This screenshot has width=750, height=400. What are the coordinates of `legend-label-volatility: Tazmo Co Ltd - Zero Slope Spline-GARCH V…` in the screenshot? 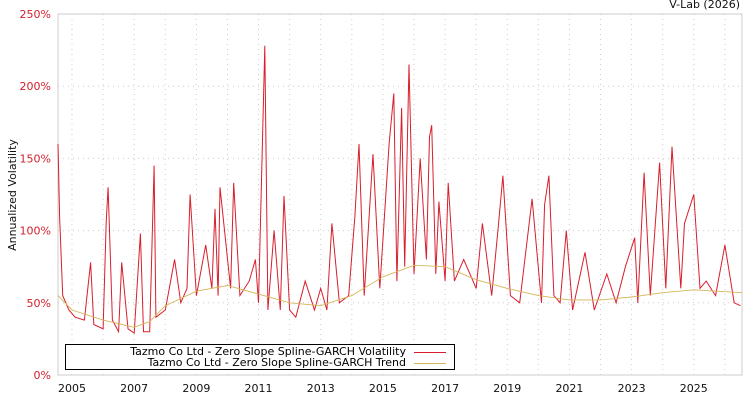 It's located at (268, 351).